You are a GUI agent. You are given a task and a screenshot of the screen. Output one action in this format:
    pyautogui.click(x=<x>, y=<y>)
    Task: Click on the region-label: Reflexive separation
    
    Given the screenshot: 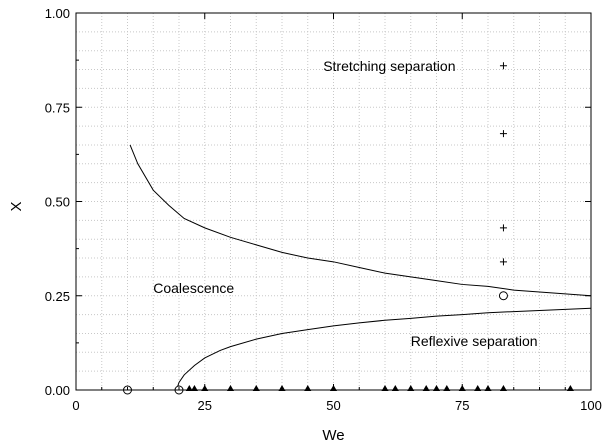 What is the action you would take?
    pyautogui.click(x=474, y=341)
    